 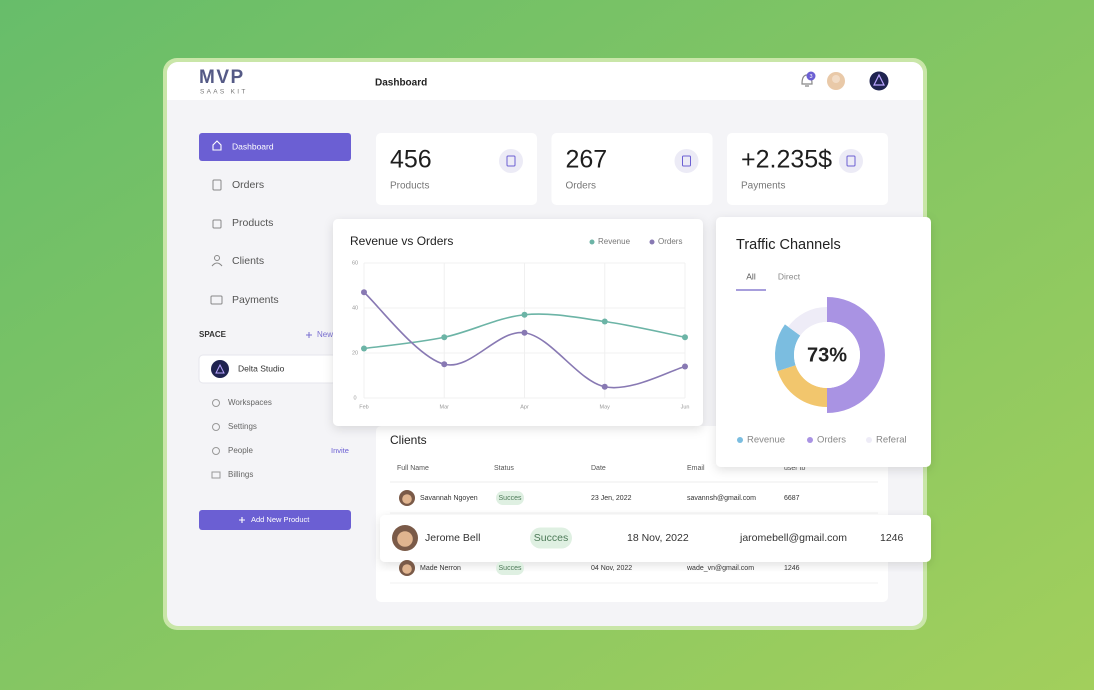 What do you see at coordinates (354, 398) in the screenshot?
I see `y-tick-label: 0` at bounding box center [354, 398].